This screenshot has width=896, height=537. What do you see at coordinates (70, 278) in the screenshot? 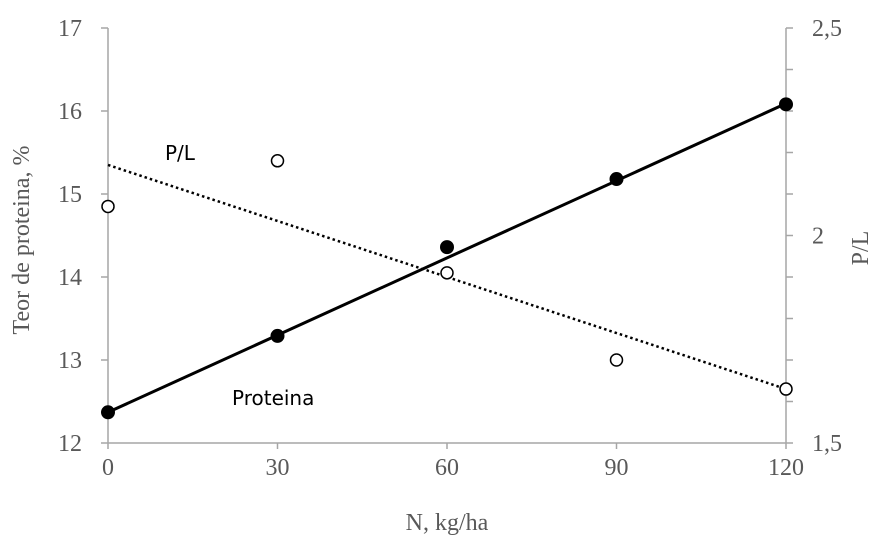
I see `y-left-tick-label: 14` at bounding box center [70, 278].